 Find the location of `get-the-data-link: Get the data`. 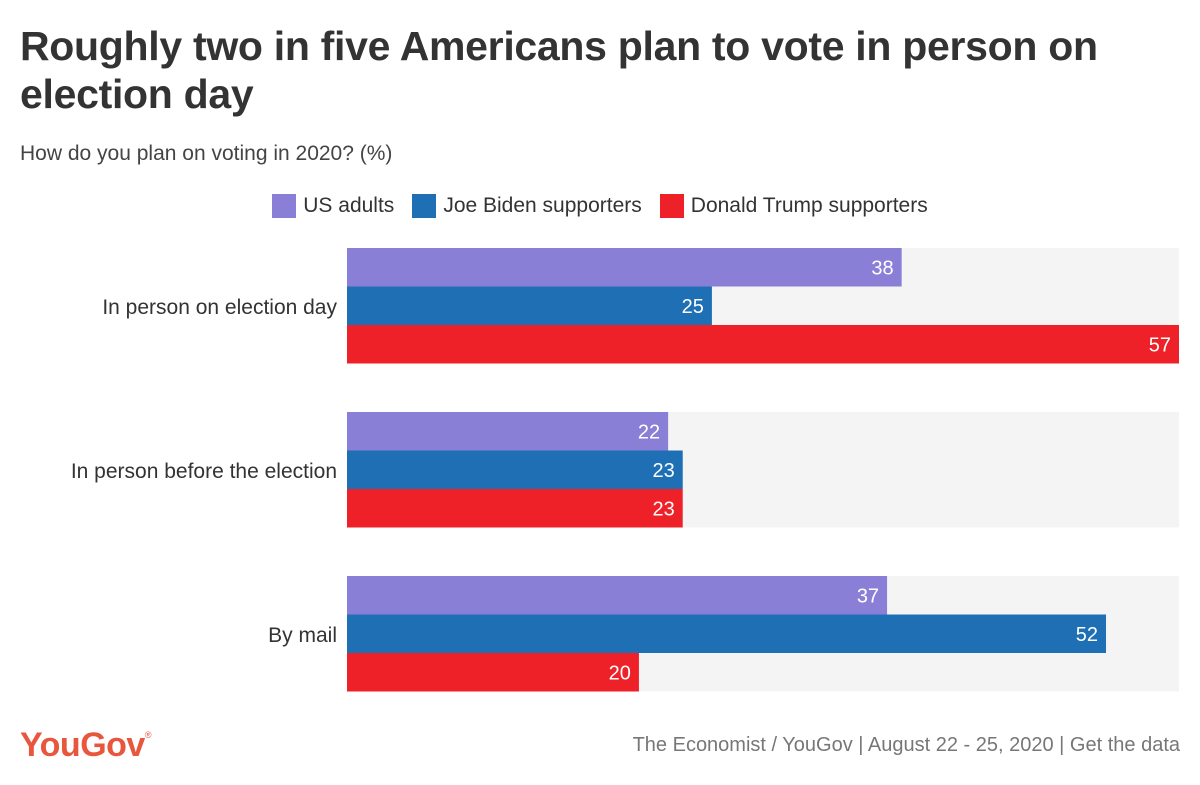

get-the-data-link: Get the data is located at coordinates (1124, 745).